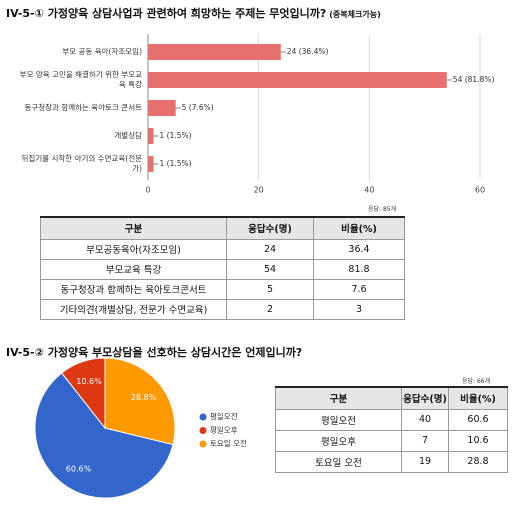 The image size is (517, 507). What do you see at coordinates (133, 309) in the screenshot?
I see `table-cell: 기타의견(개별상담, 전문가 수면교육)` at bounding box center [133, 309].